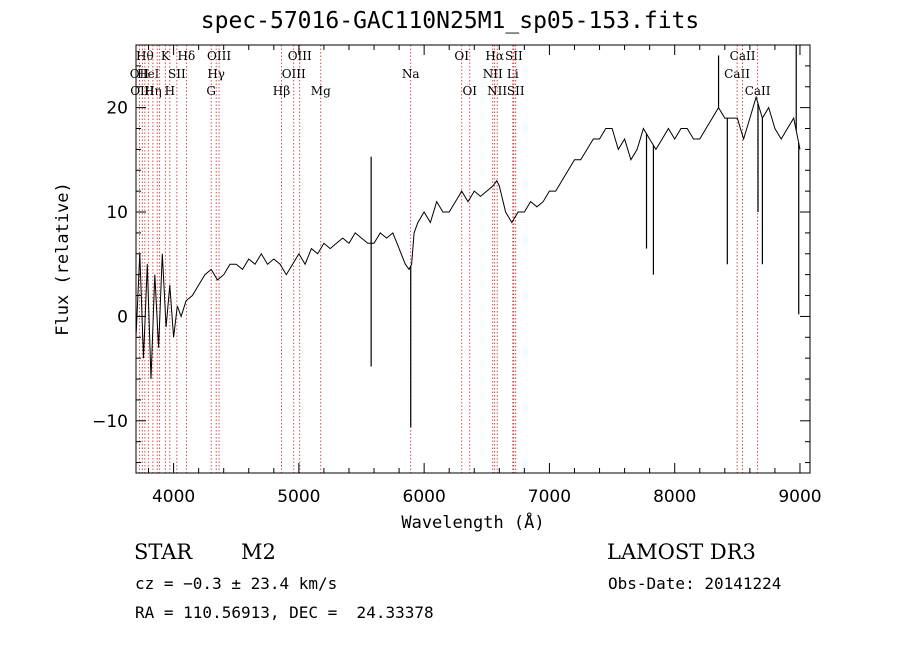  Describe the element at coordinates (743, 56) in the screenshot. I see `spectral-line-label-28: CaII` at that location.